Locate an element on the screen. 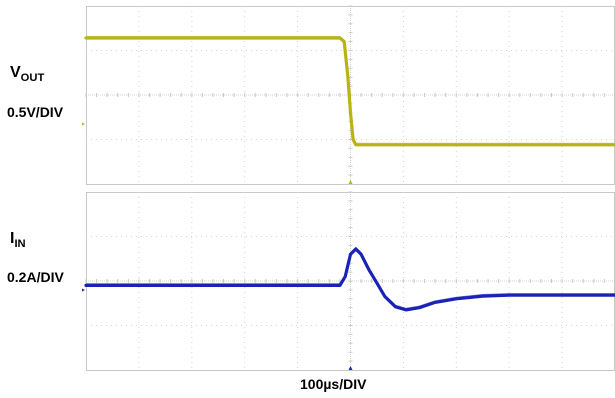 Image resolution: width=615 pixels, height=398 pixels. time-scale-label: 100µs/DIV is located at coordinates (333, 384).